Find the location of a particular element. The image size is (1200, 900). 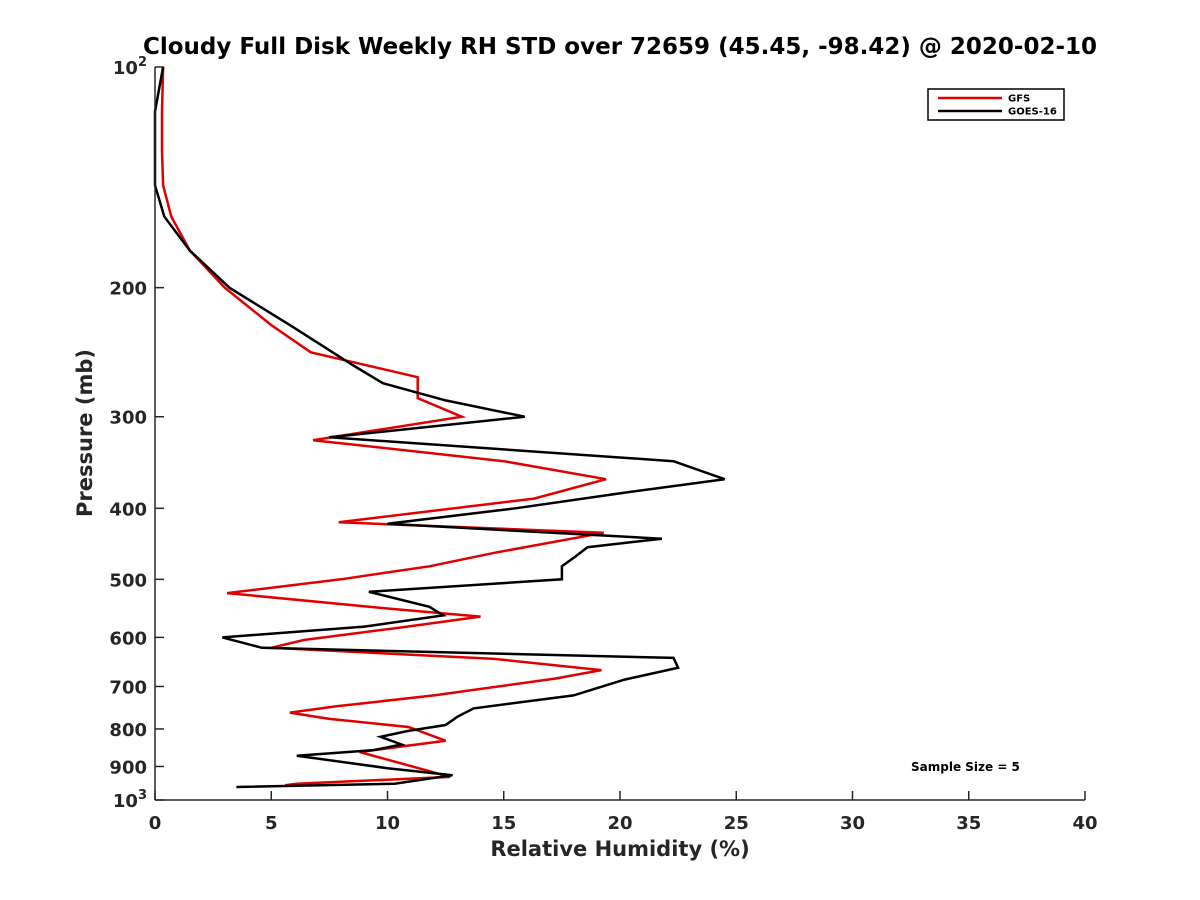

sample-size-annotation: Sample Size = 5 is located at coordinates (965, 767).